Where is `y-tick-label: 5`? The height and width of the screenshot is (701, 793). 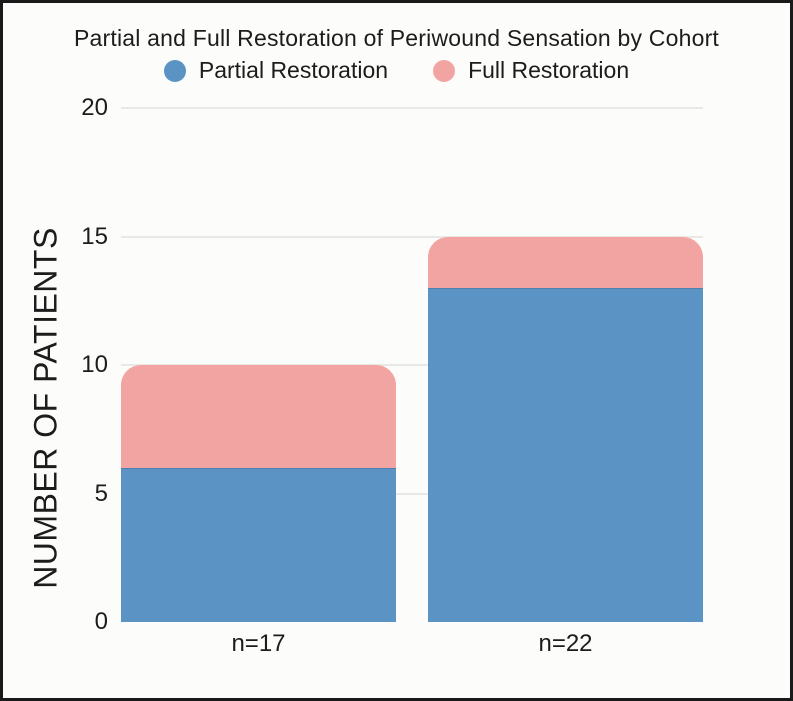
y-tick-label: 5 is located at coordinates (101, 493).